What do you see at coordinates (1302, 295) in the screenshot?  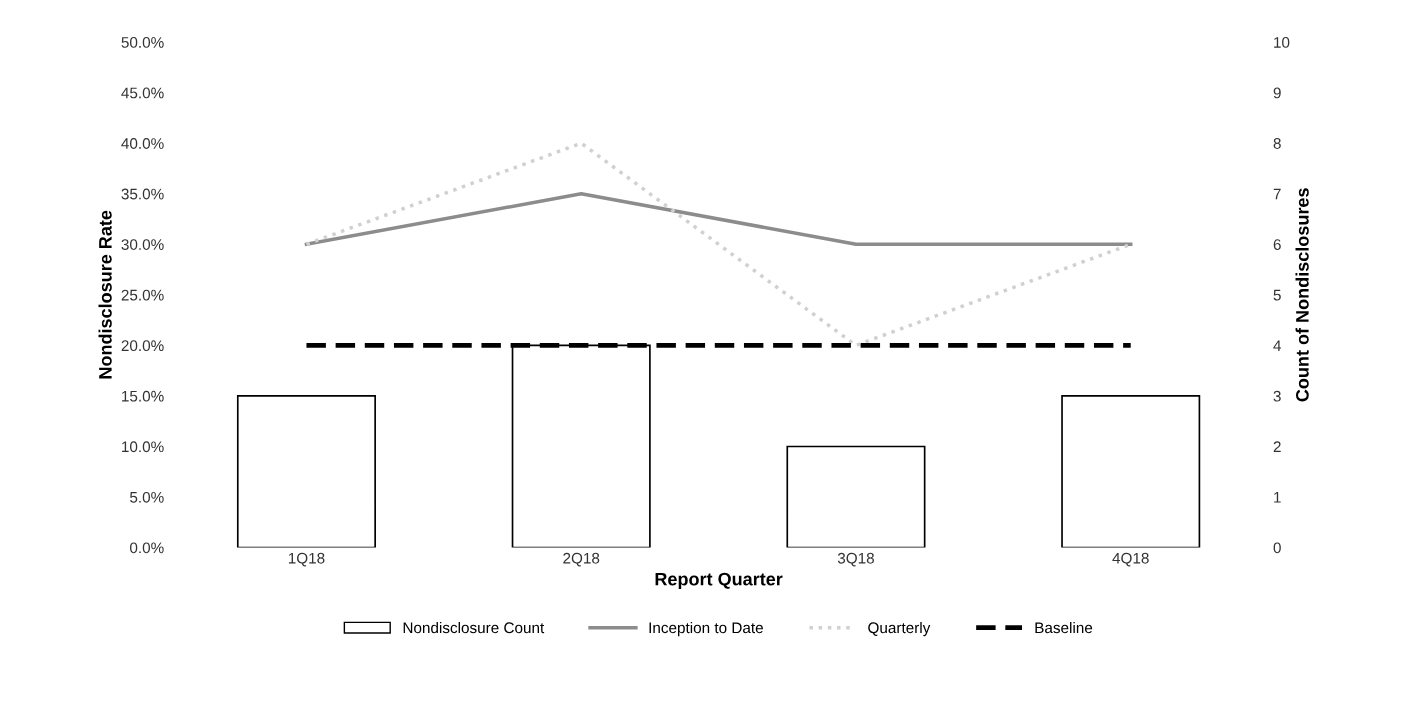 I see `y2-axis-title: Count of Nondisclosures` at bounding box center [1302, 295].